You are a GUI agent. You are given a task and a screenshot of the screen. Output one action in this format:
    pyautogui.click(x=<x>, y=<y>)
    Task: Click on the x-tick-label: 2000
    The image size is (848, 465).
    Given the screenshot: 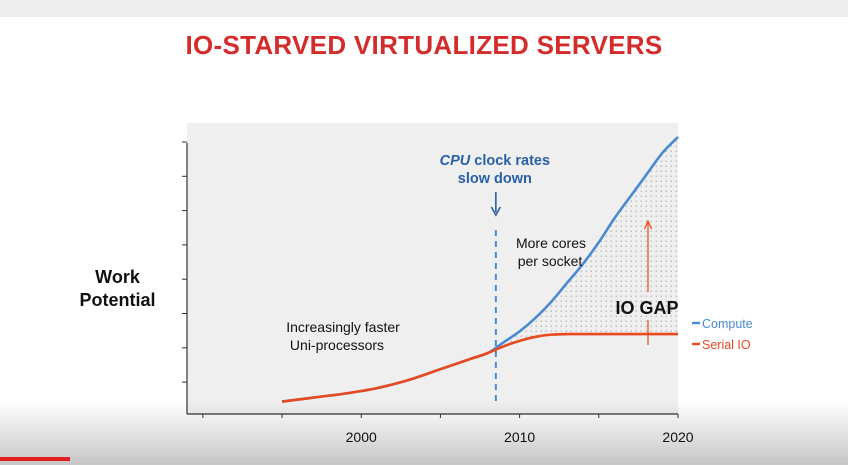 What is the action you would take?
    pyautogui.click(x=361, y=437)
    